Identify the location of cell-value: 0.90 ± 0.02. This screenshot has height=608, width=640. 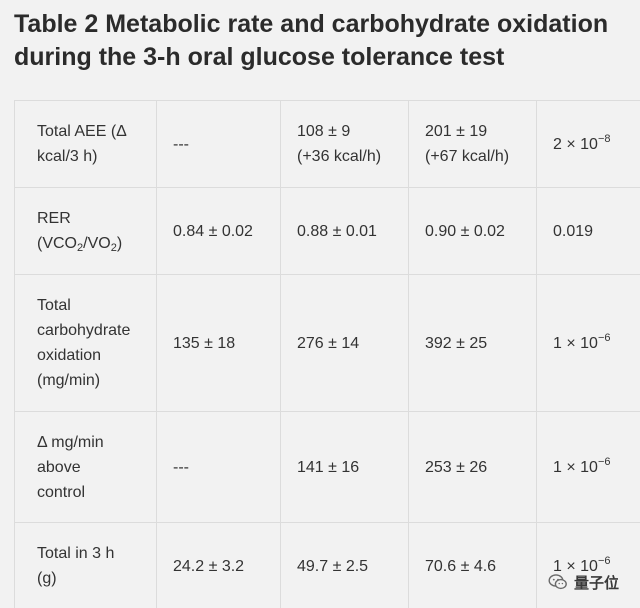
(465, 231).